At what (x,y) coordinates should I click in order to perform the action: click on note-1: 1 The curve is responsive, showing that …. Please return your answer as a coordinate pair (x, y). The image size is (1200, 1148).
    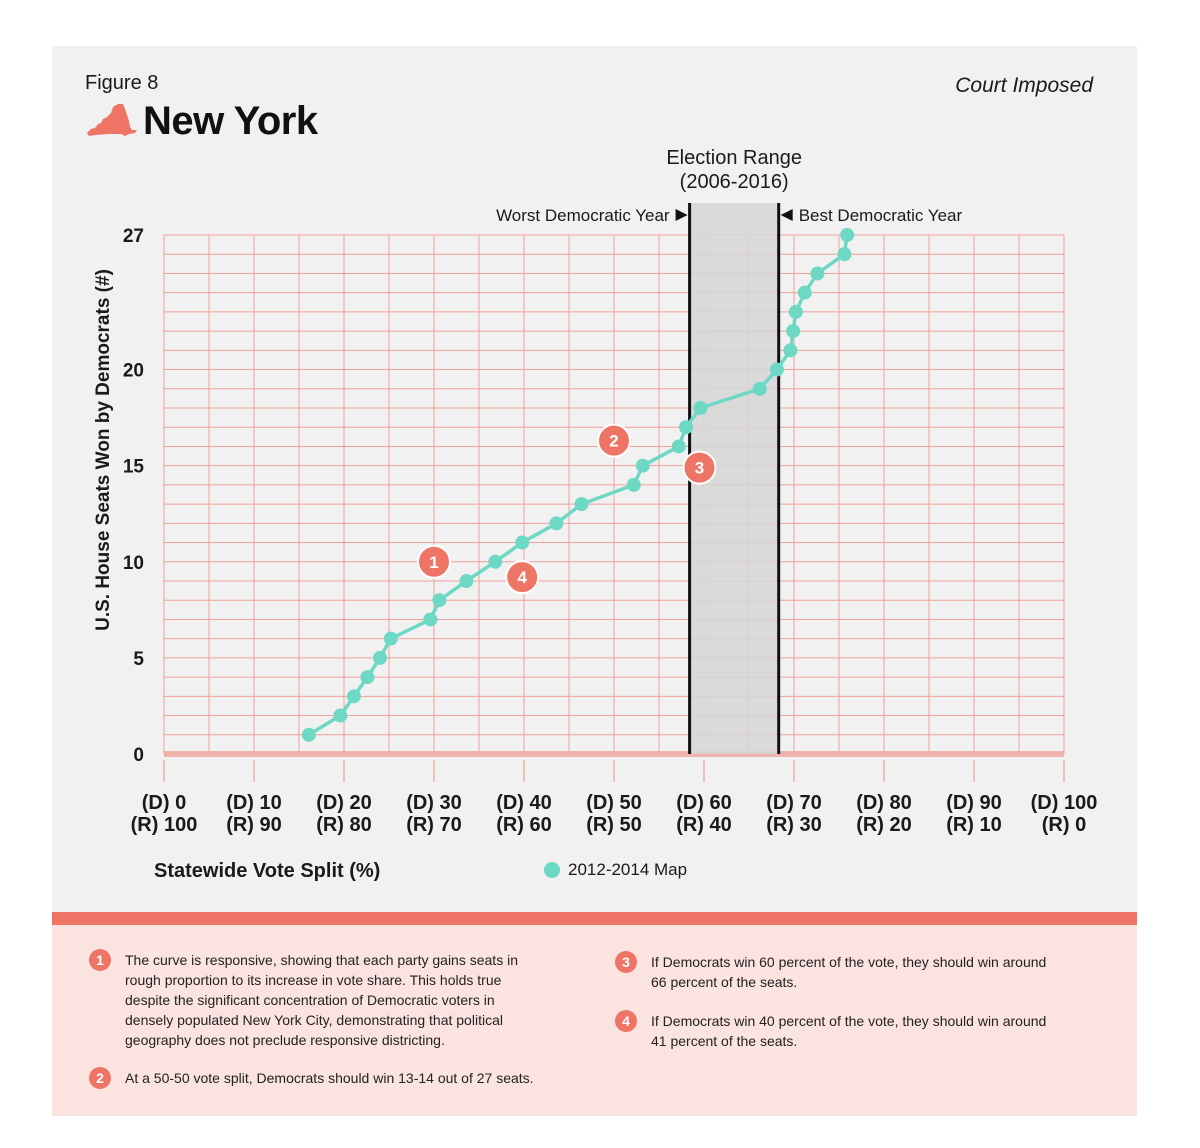
    Looking at the image, I should click on (329, 999).